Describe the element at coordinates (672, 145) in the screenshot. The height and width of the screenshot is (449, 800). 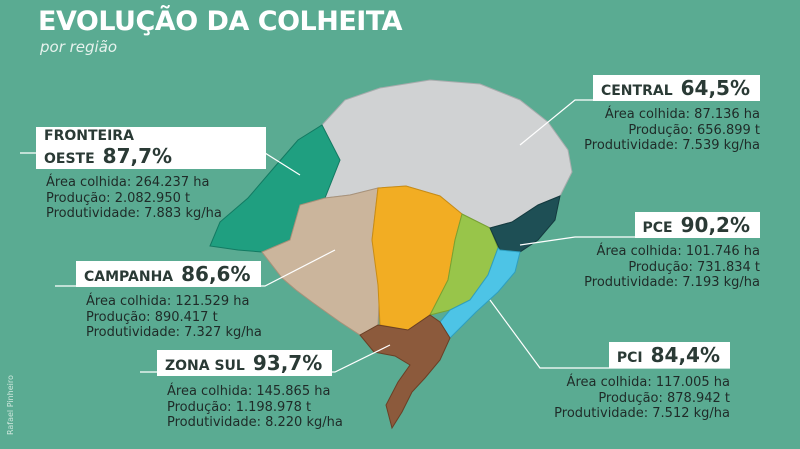
I see `region-central-produtividade: Produtividade: 7.539 kg/ha` at that location.